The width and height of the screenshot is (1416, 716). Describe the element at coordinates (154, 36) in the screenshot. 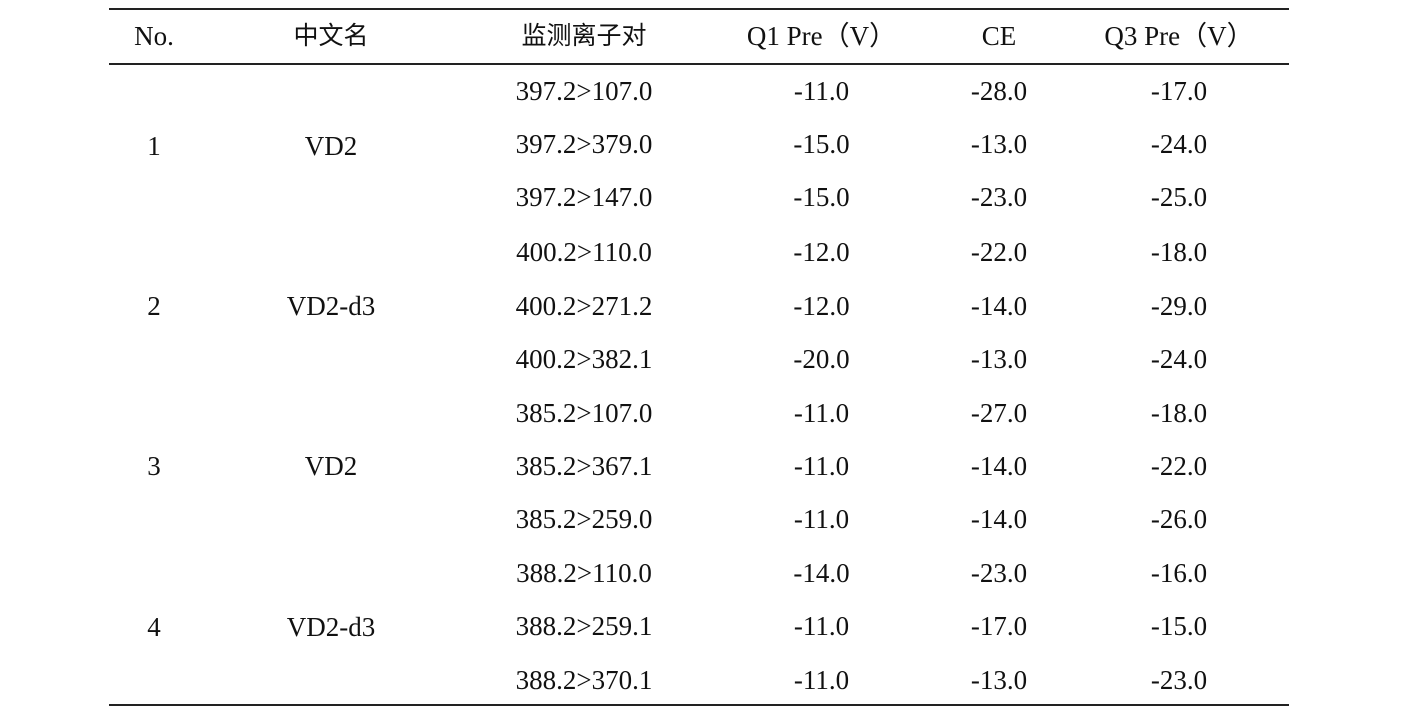

I see `header-no: No.` at that location.